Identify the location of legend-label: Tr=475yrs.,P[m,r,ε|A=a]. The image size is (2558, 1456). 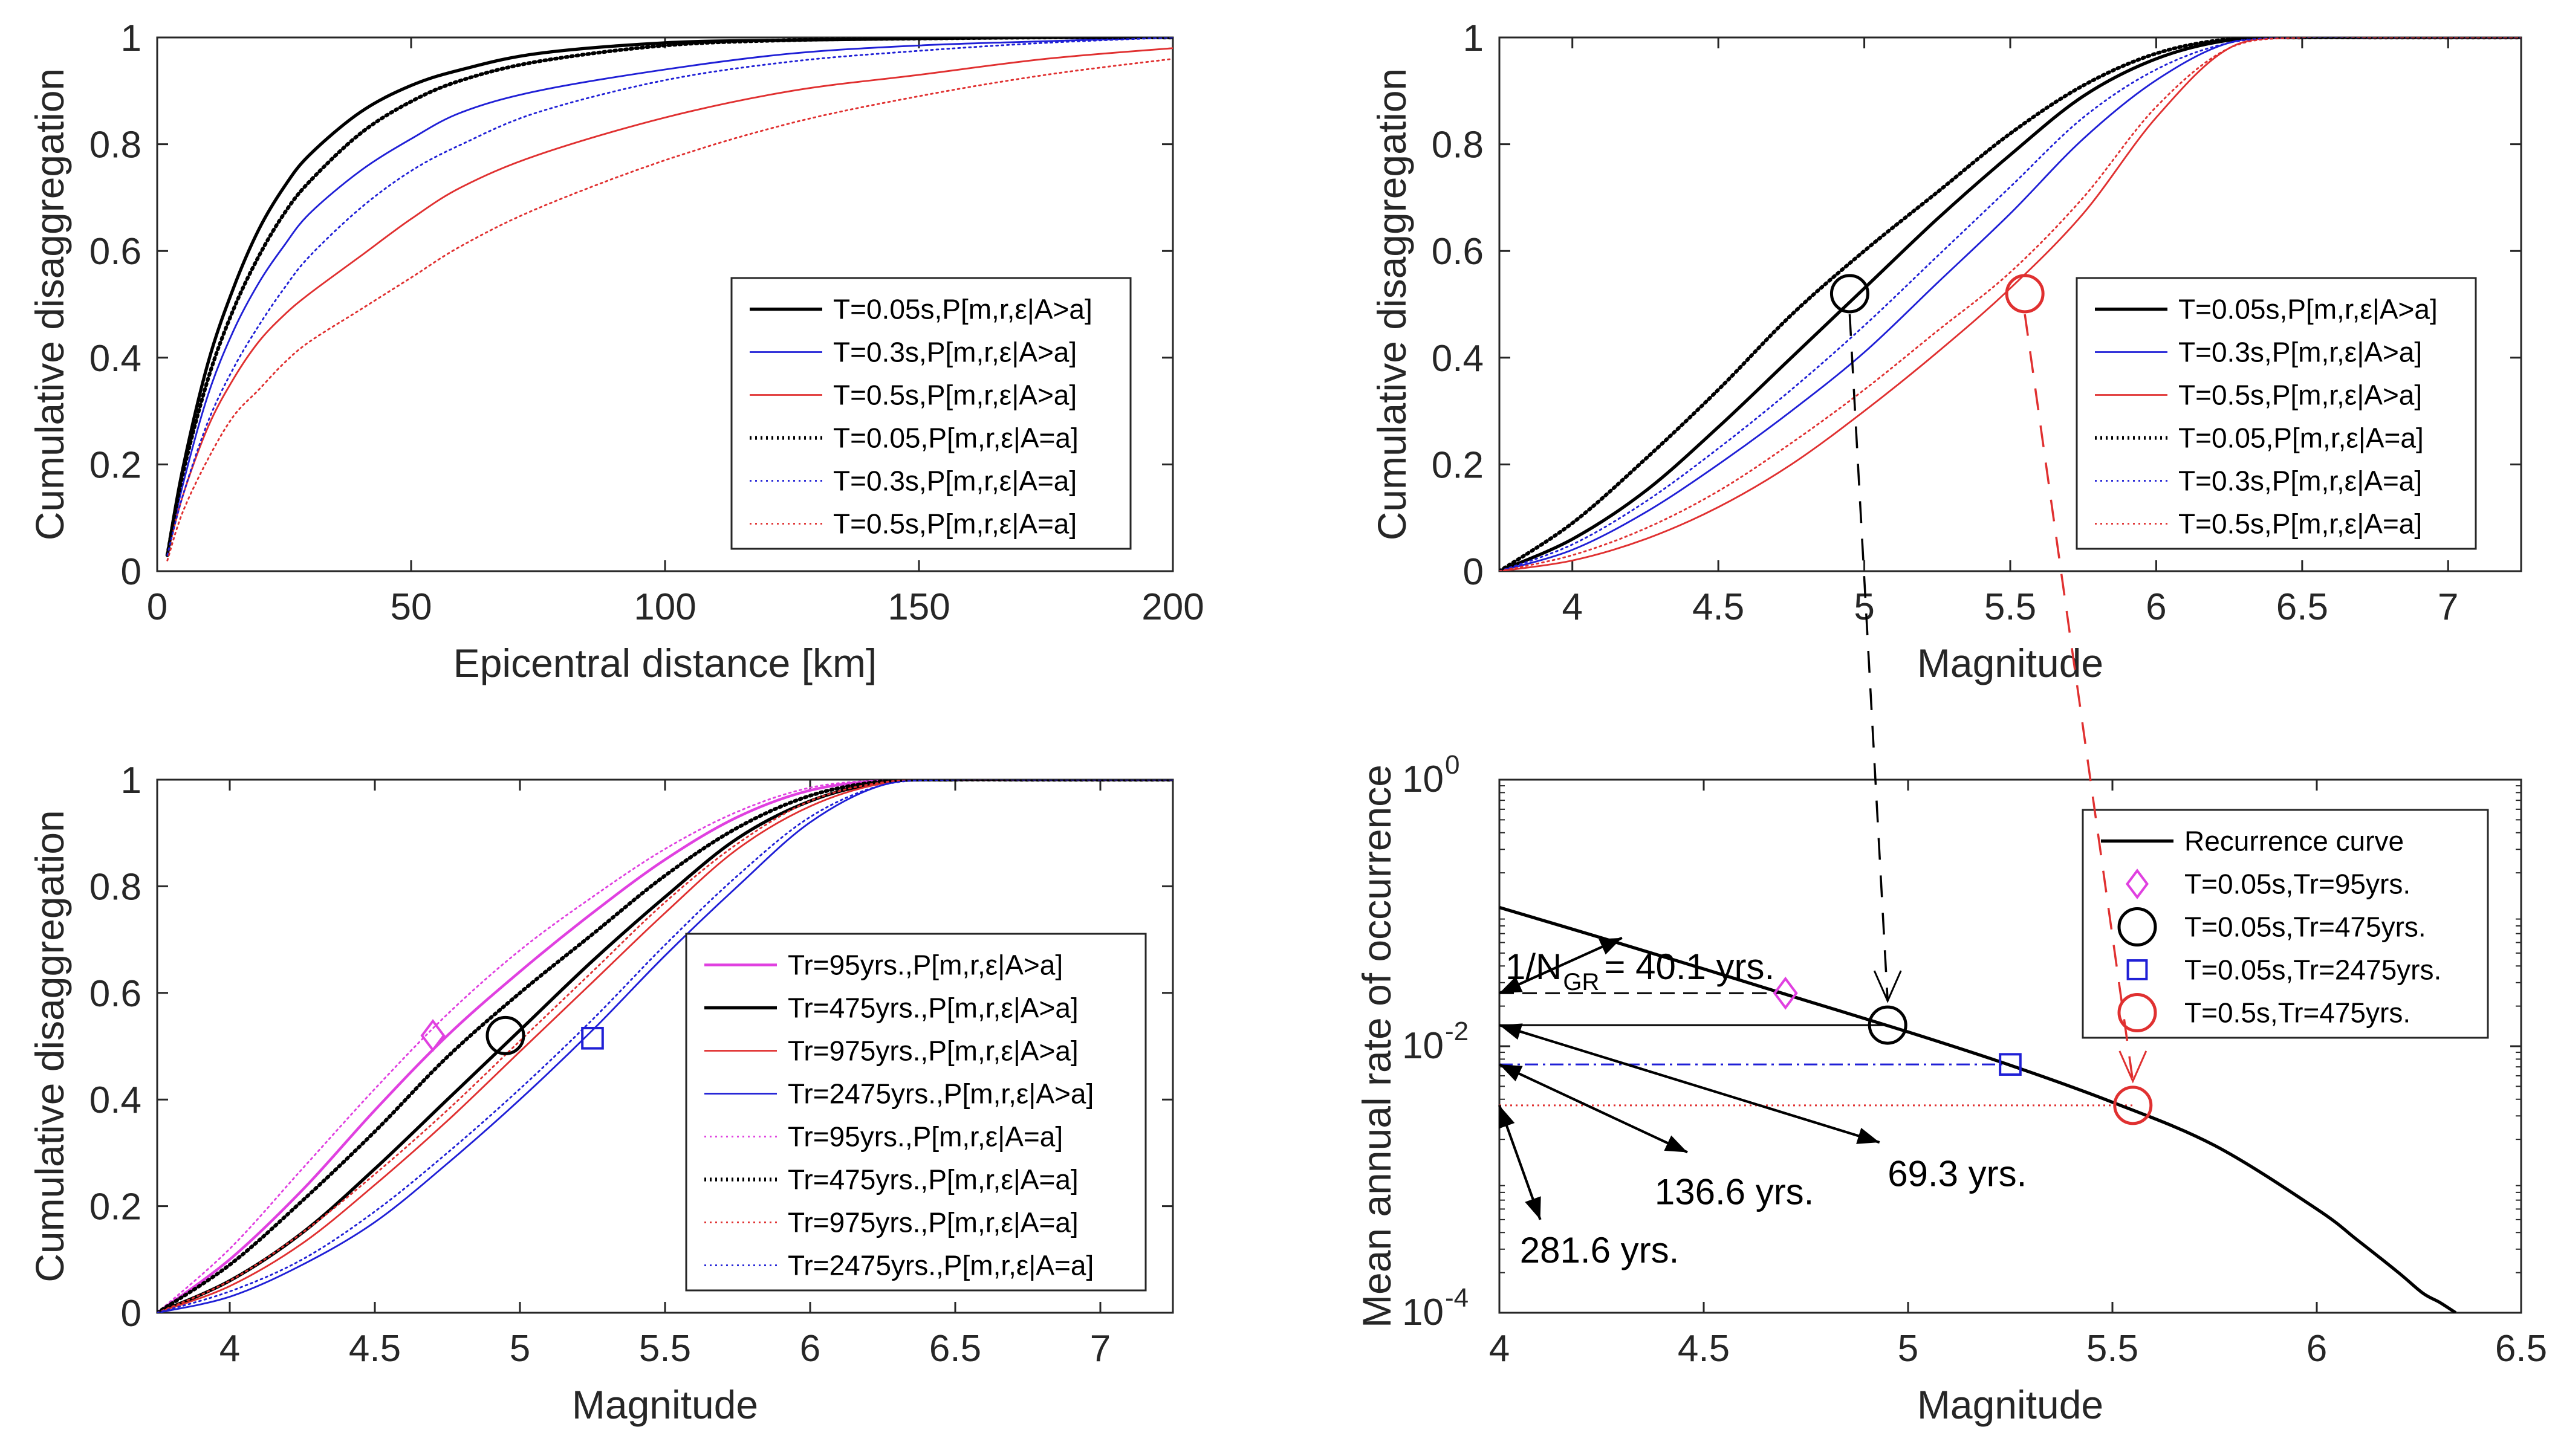
(933, 1180).